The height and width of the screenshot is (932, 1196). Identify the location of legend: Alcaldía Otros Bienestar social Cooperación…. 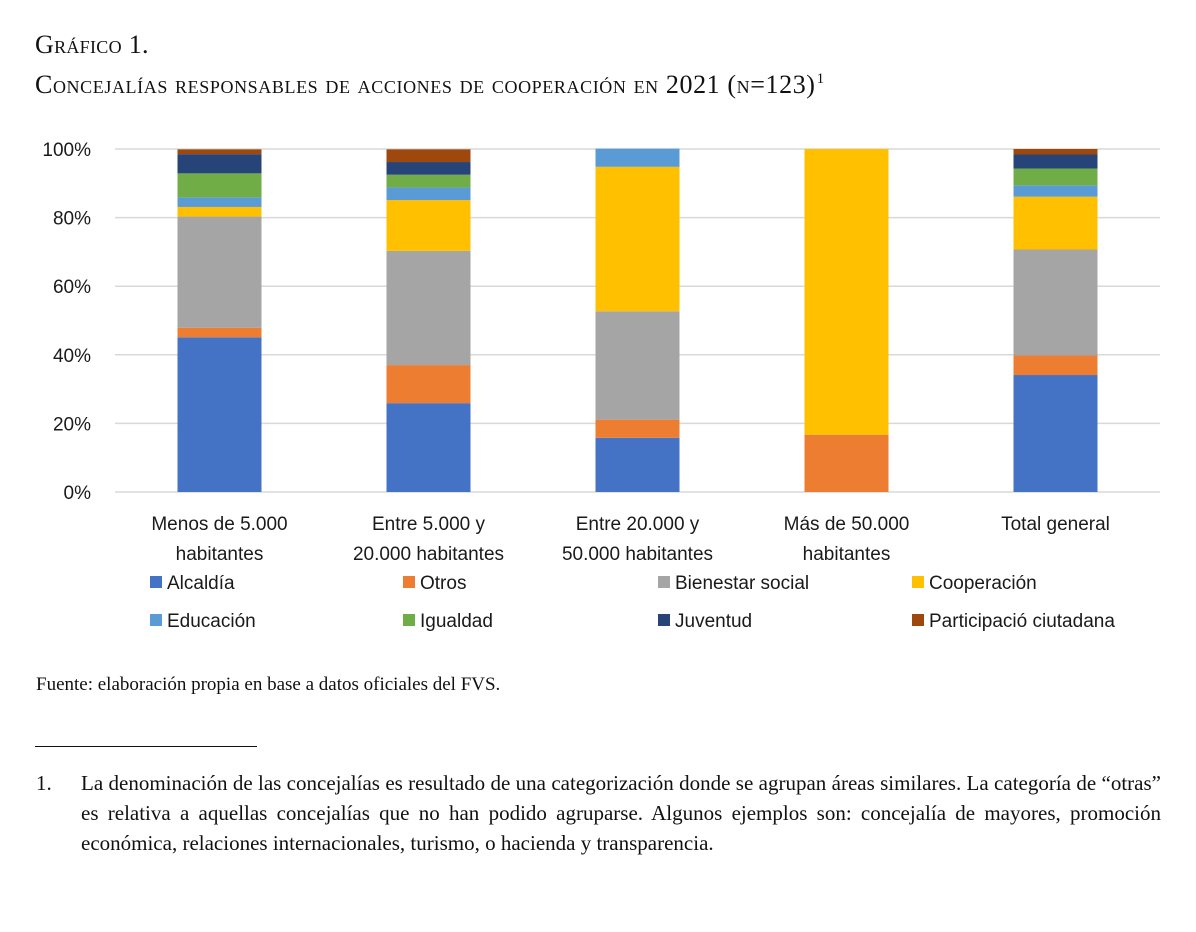
(632, 602).